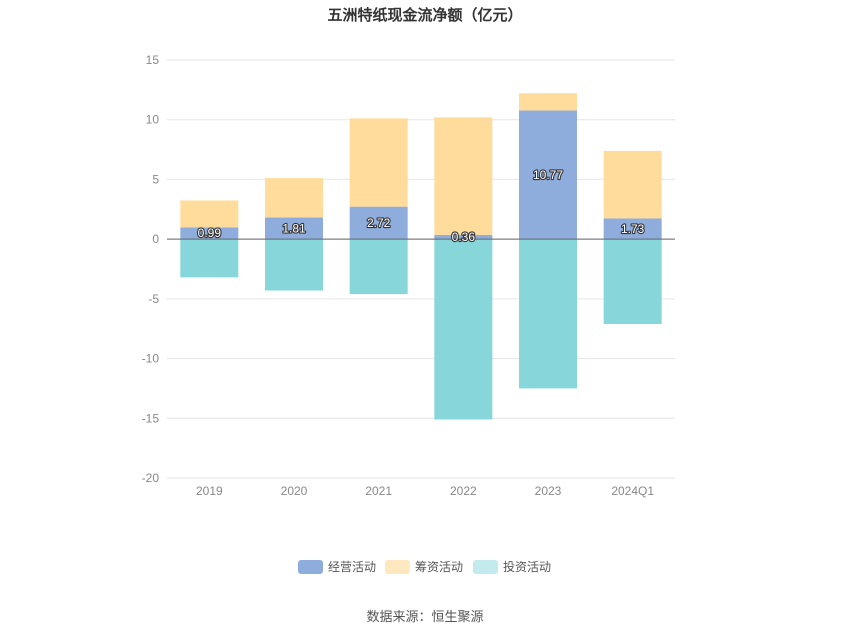 The image size is (850, 637). I want to click on x-tick-label: 2023, so click(548, 491).